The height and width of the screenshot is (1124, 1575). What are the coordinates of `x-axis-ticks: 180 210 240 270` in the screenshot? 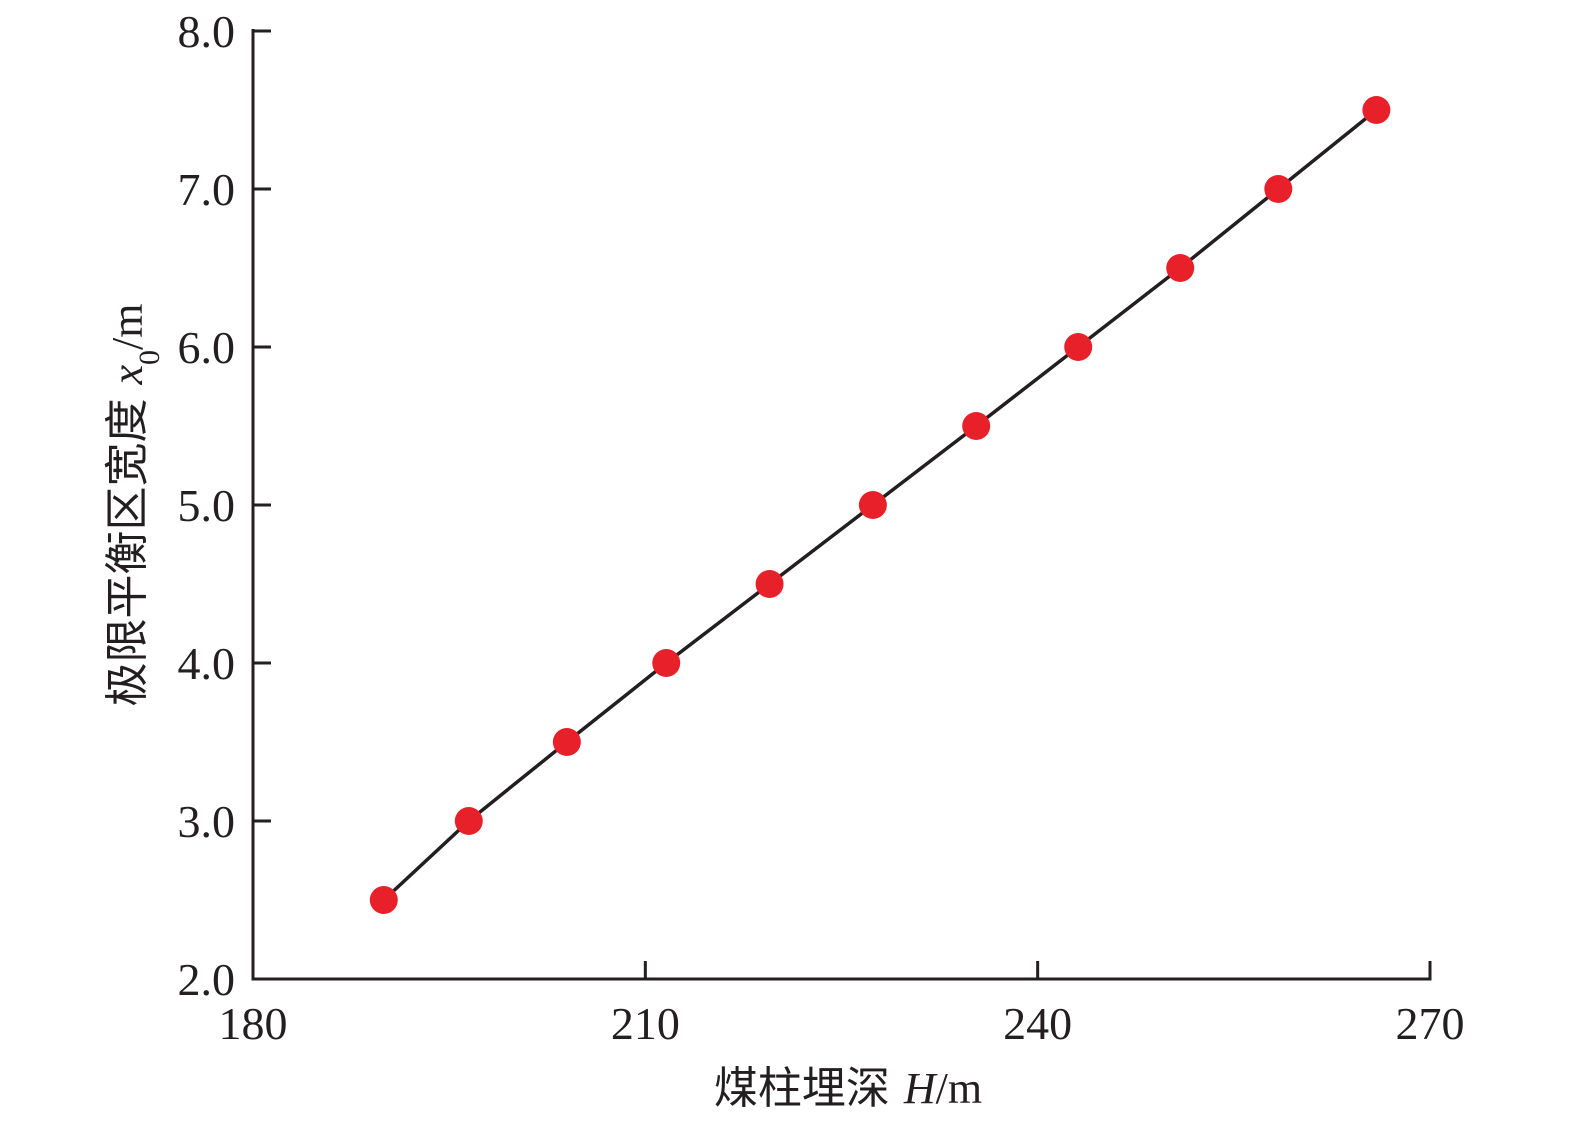 It's located at (842, 1005).